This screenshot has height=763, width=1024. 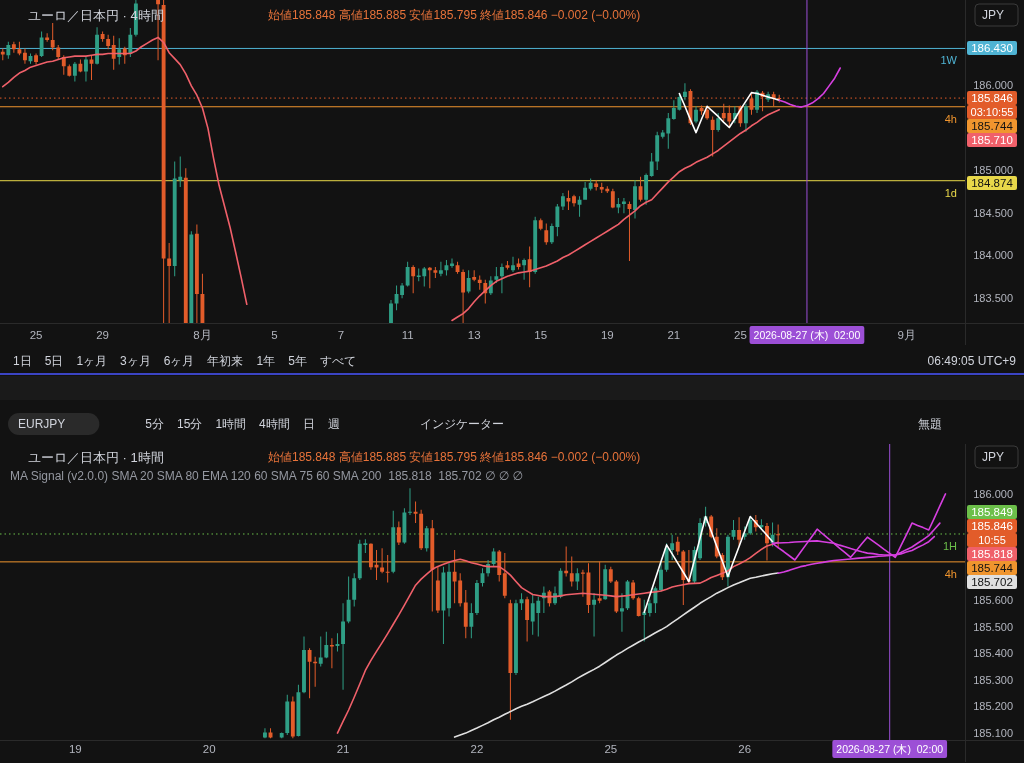 What do you see at coordinates (972, 361) in the screenshot?
I see `text: 06:49:05 UTC+9` at bounding box center [972, 361].